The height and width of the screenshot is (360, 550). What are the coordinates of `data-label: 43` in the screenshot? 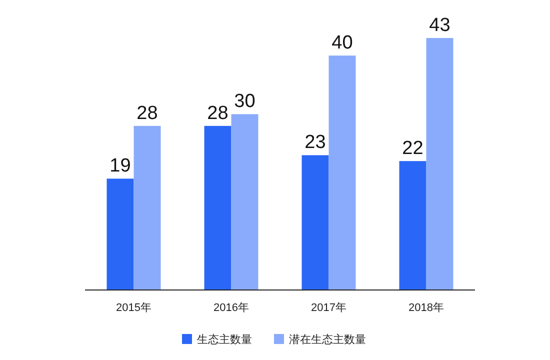 It's located at (439, 25).